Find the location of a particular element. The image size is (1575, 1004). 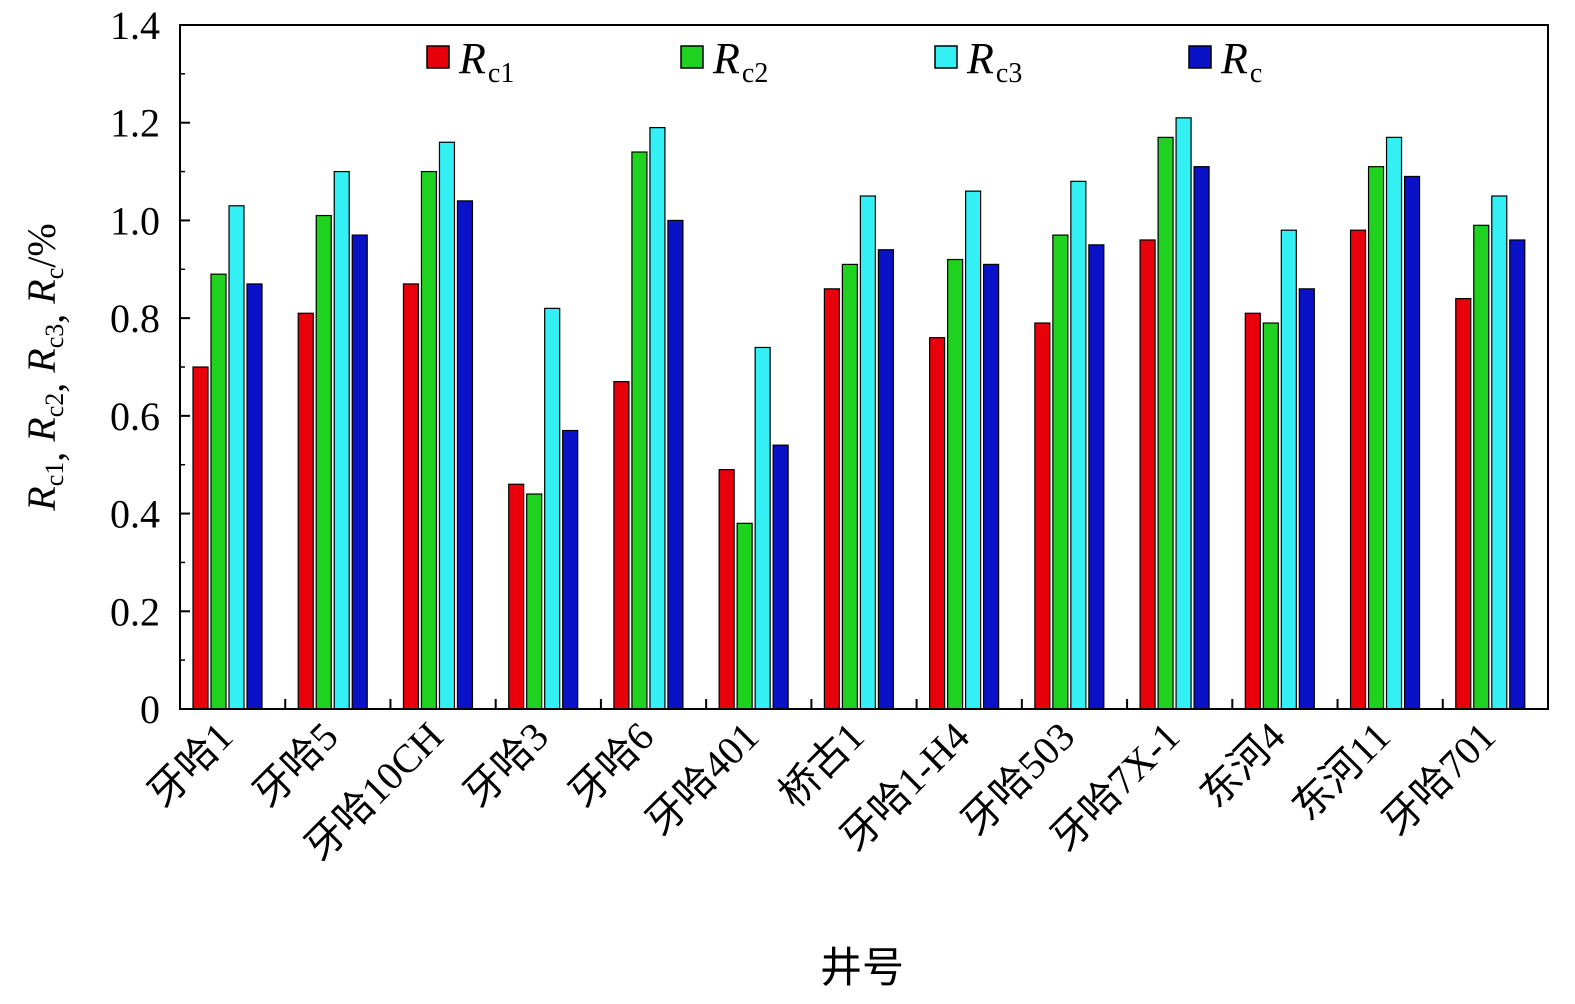

x-tick-label: 牙哈5 is located at coordinates (295, 765).